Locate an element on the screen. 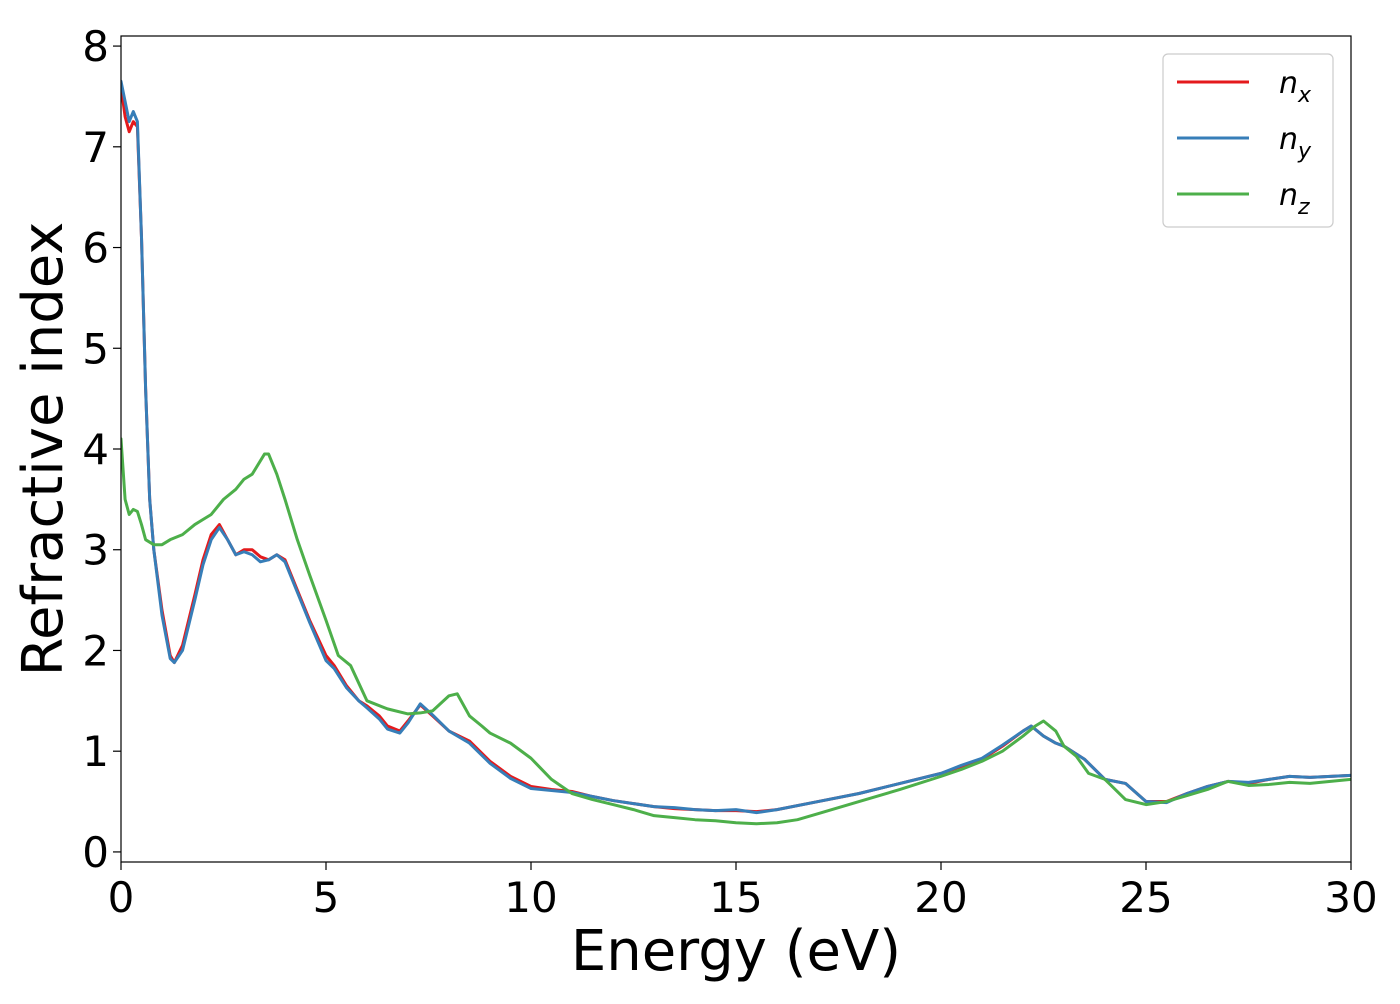 This screenshot has height=1004, width=1400. x-tick-label: 5 is located at coordinates (326, 897).